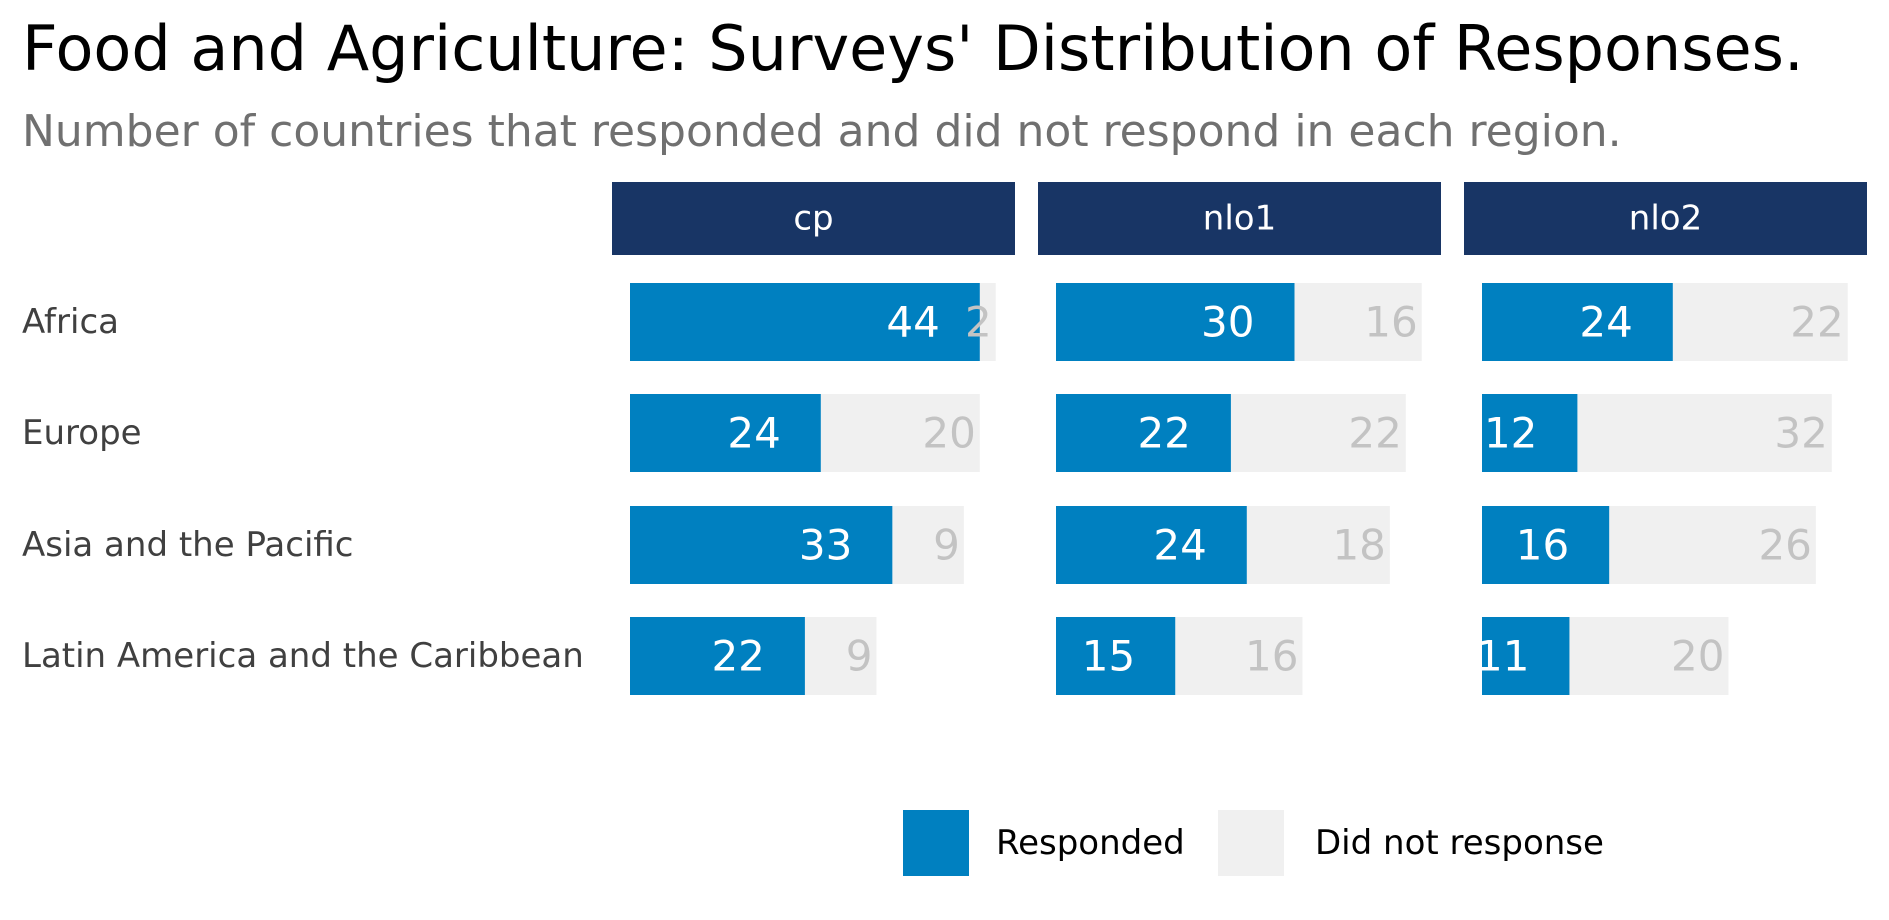 This screenshot has height=920, width=1889. I want to click on value-label-responded-nlo1-africa: 30, so click(1227, 322).